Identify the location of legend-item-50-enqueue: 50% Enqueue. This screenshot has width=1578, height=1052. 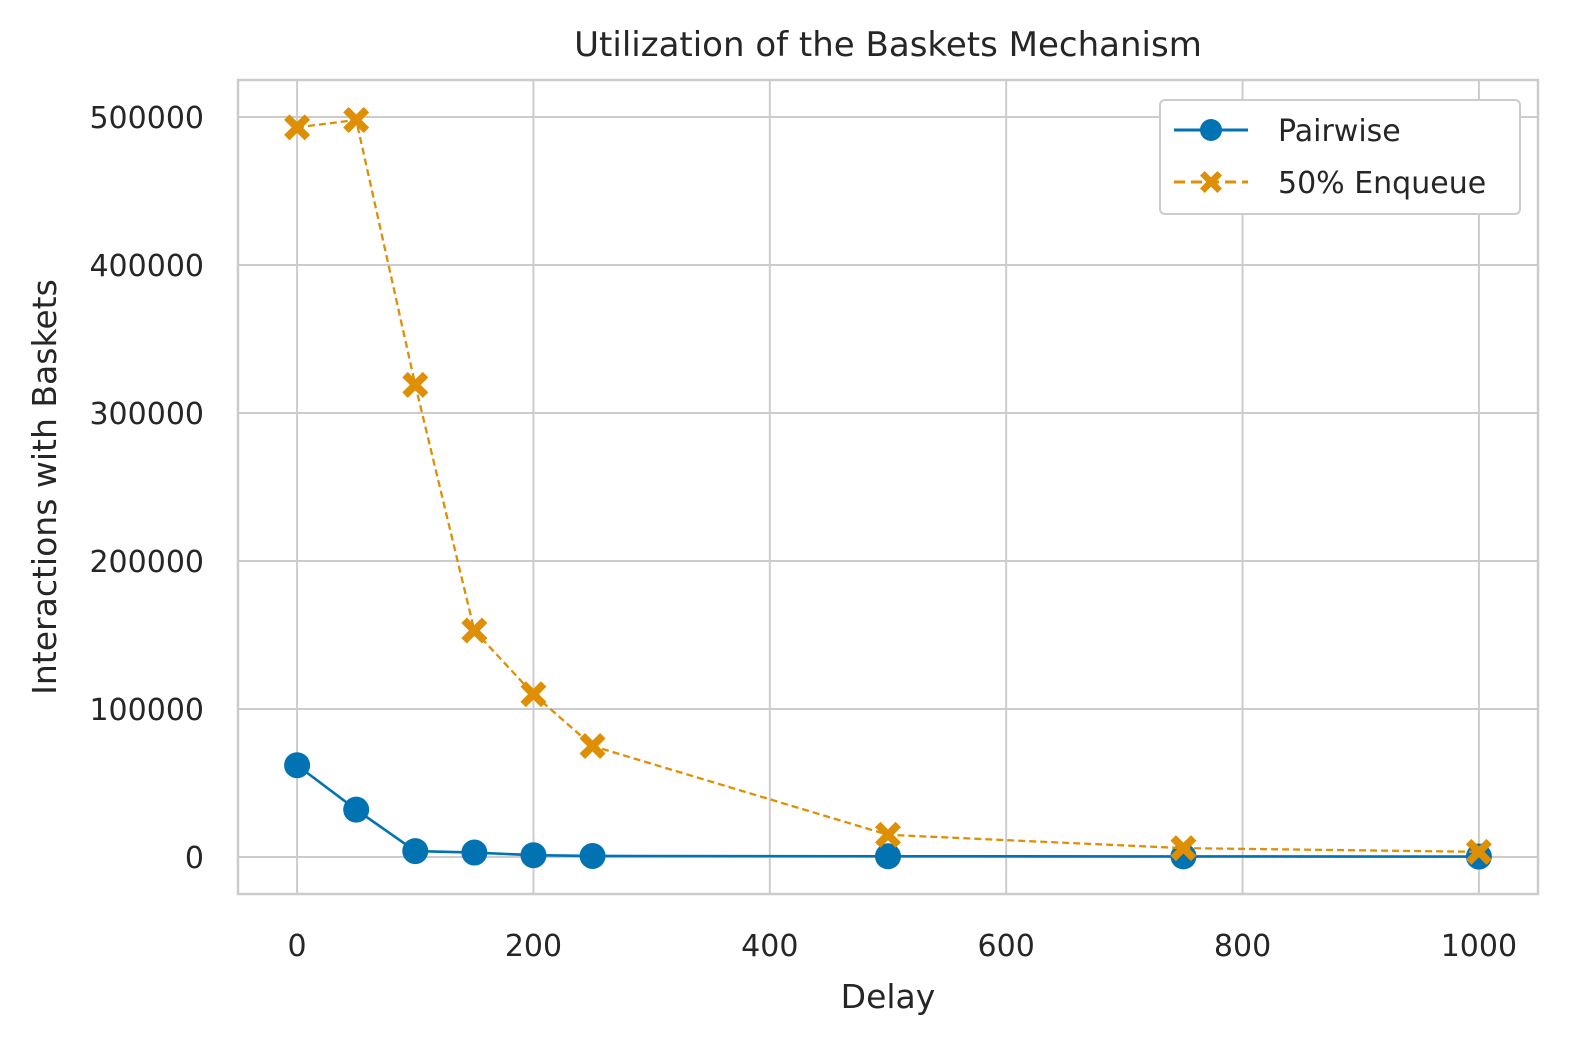
(1330, 183).